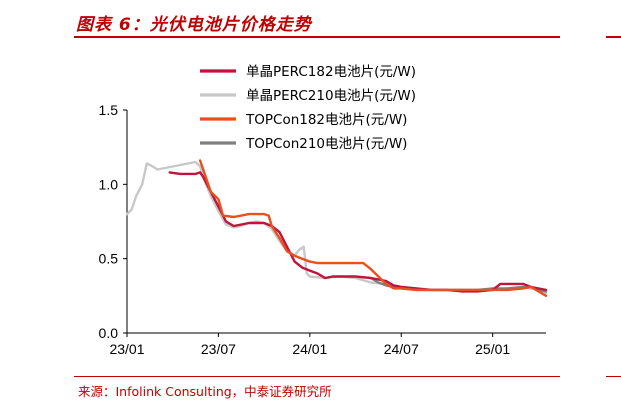  What do you see at coordinates (326, 144) in the screenshot?
I see `legend-label-3: TOPCon210电池片(元/W)` at bounding box center [326, 144].